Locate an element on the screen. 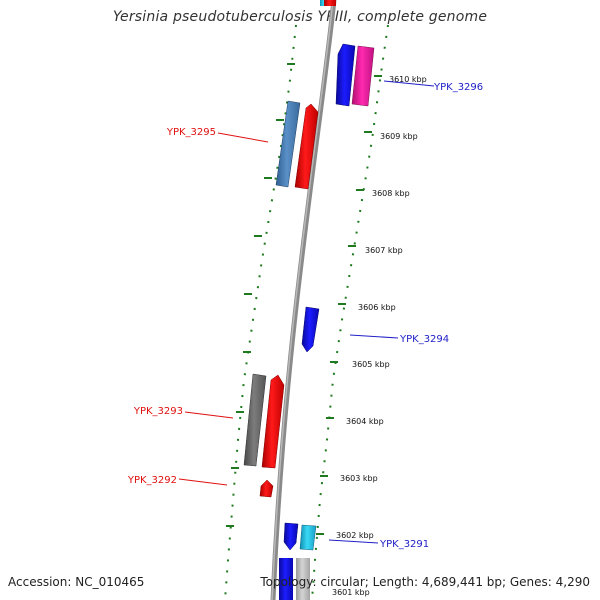 The height and width of the screenshot is (600, 600). accession-label: Accession: NC_010465 is located at coordinates (76, 582).